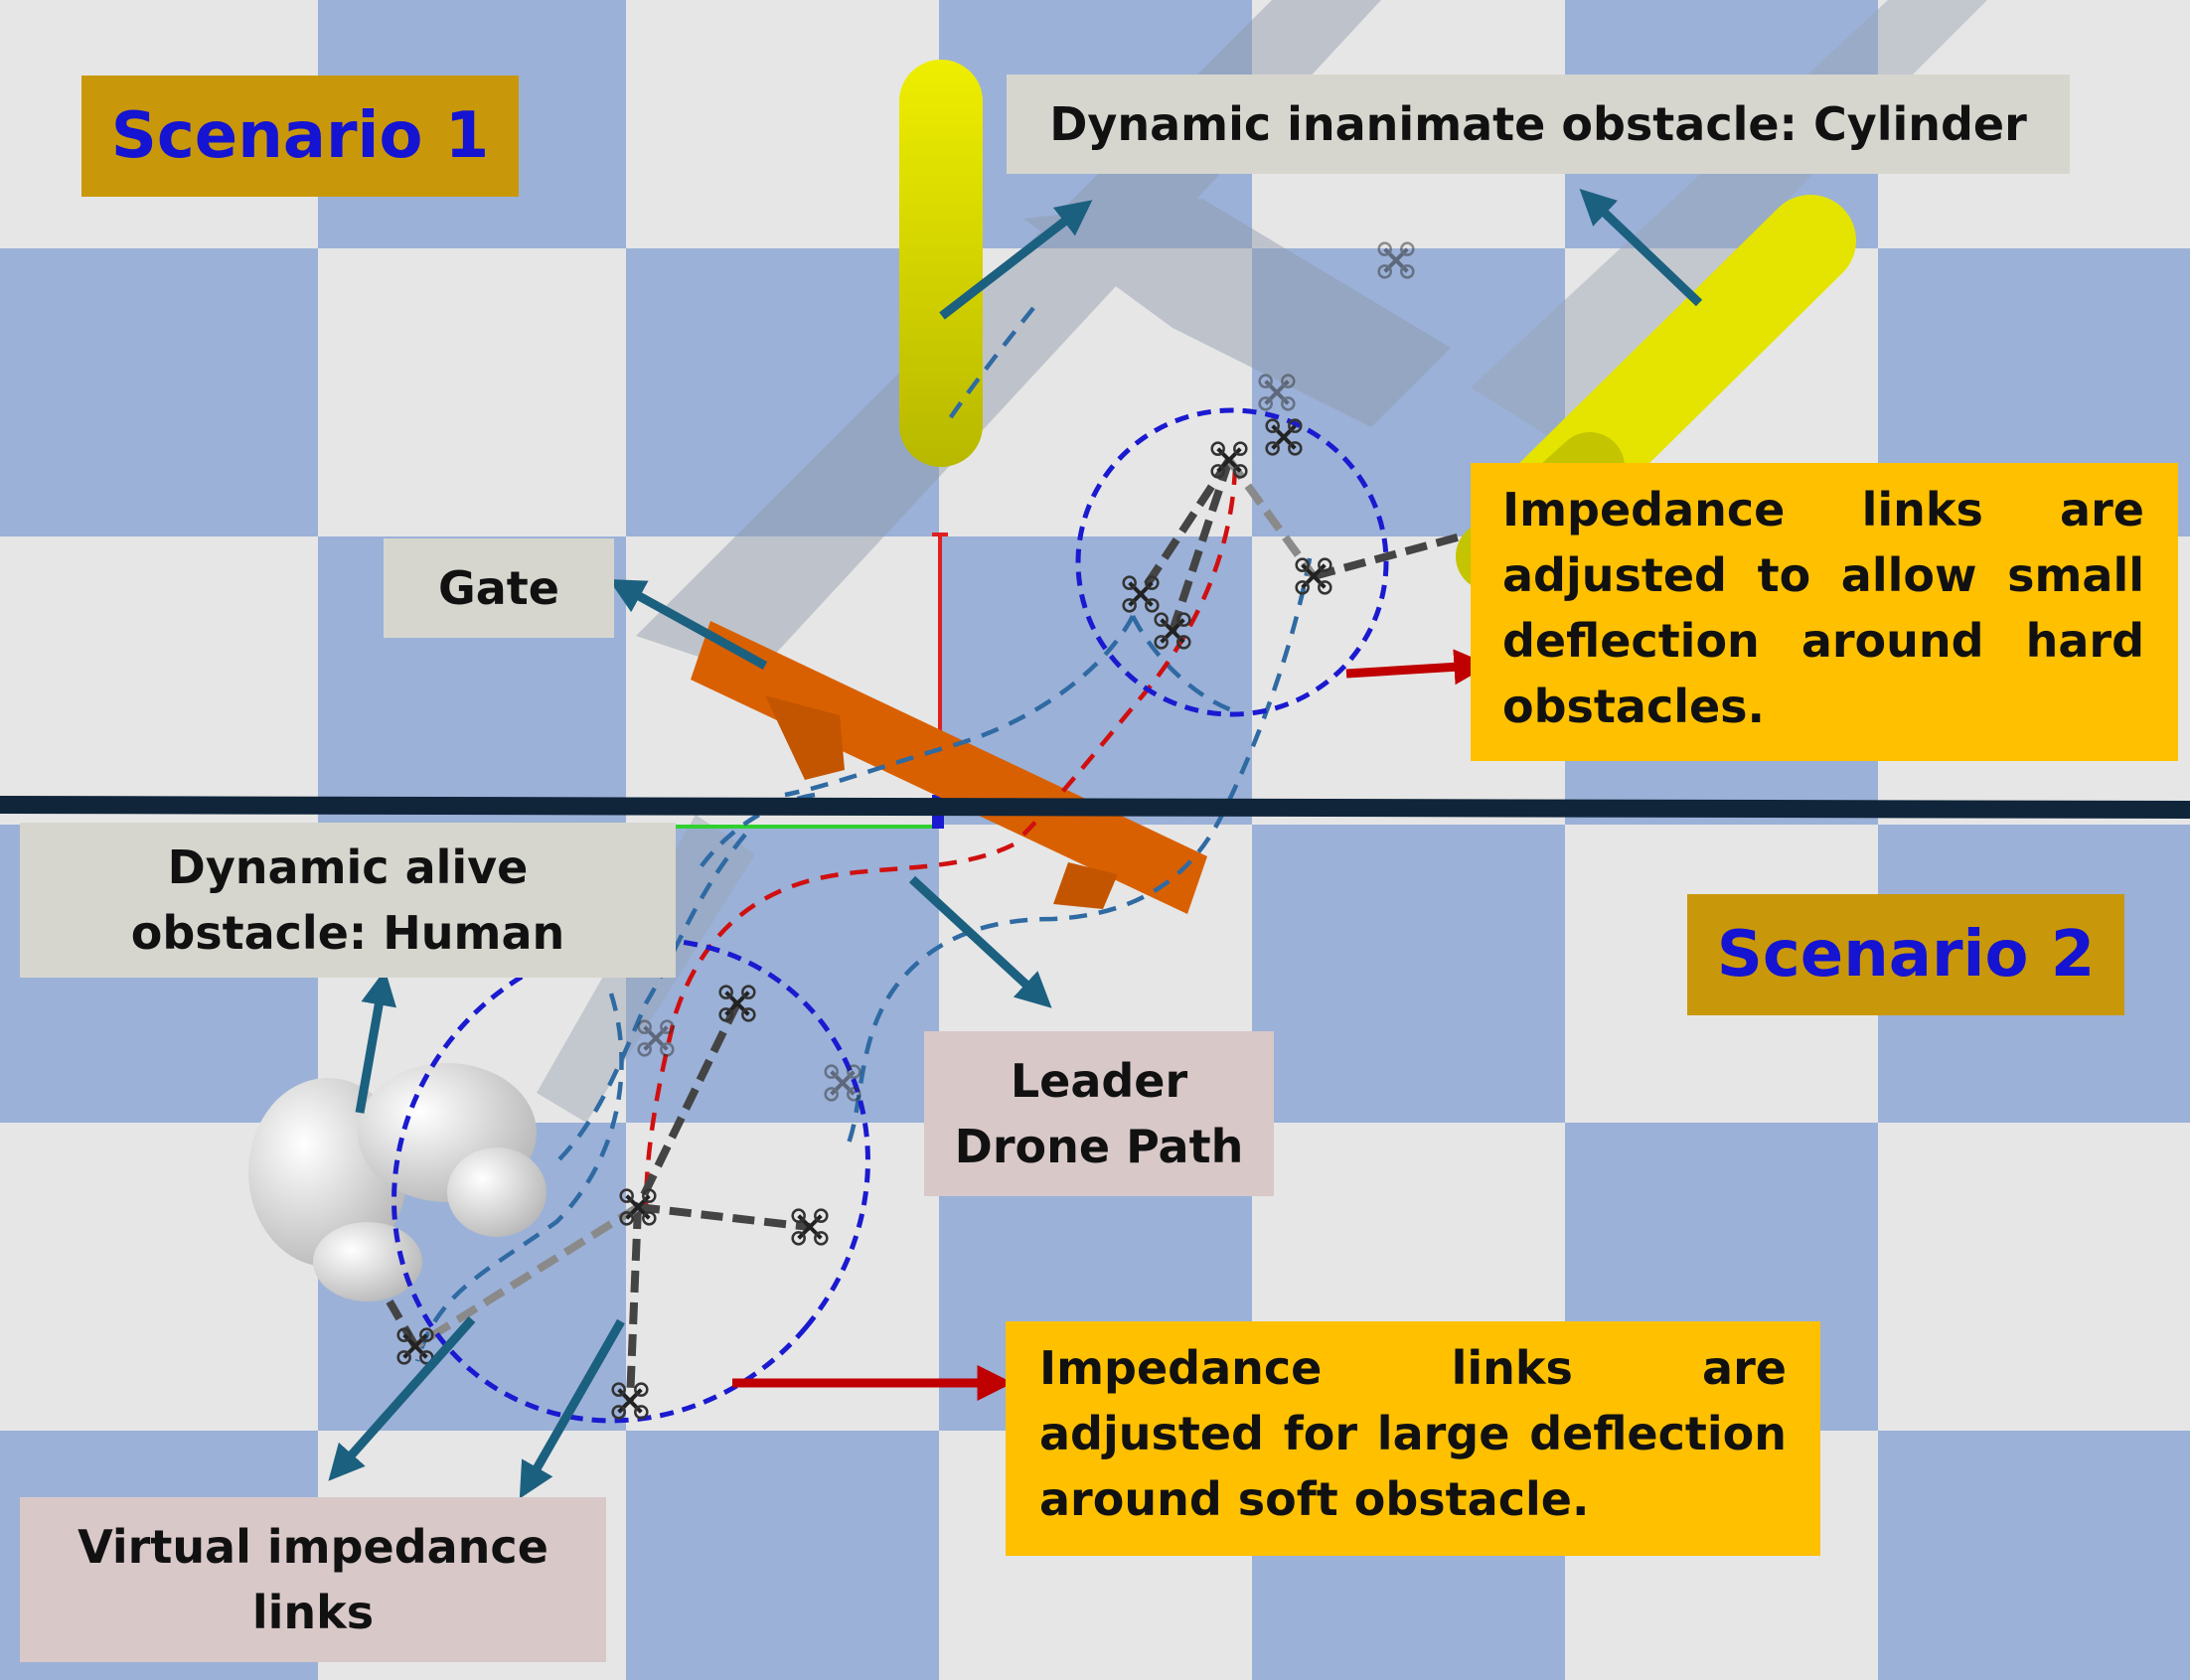 This screenshot has width=2190, height=1680. What do you see at coordinates (499, 588) in the screenshot?
I see `gate-label: Gate` at bounding box center [499, 588].